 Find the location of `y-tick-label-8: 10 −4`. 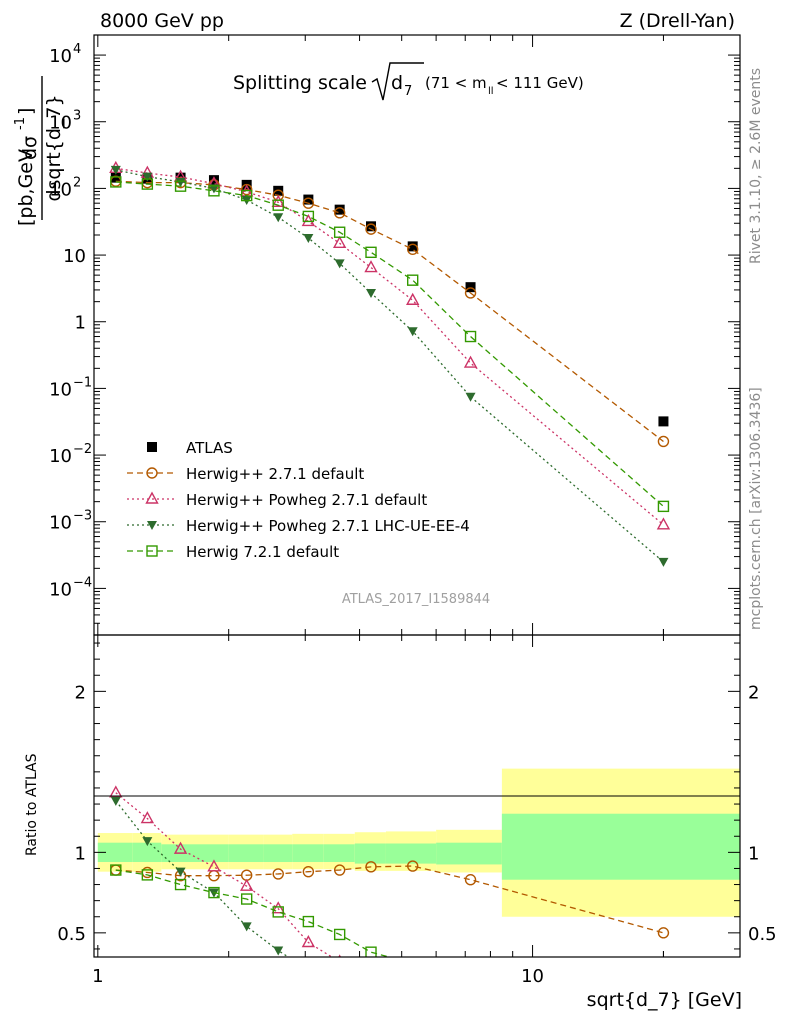

y-tick-label-8: 10 −4 is located at coordinates (70, 587).